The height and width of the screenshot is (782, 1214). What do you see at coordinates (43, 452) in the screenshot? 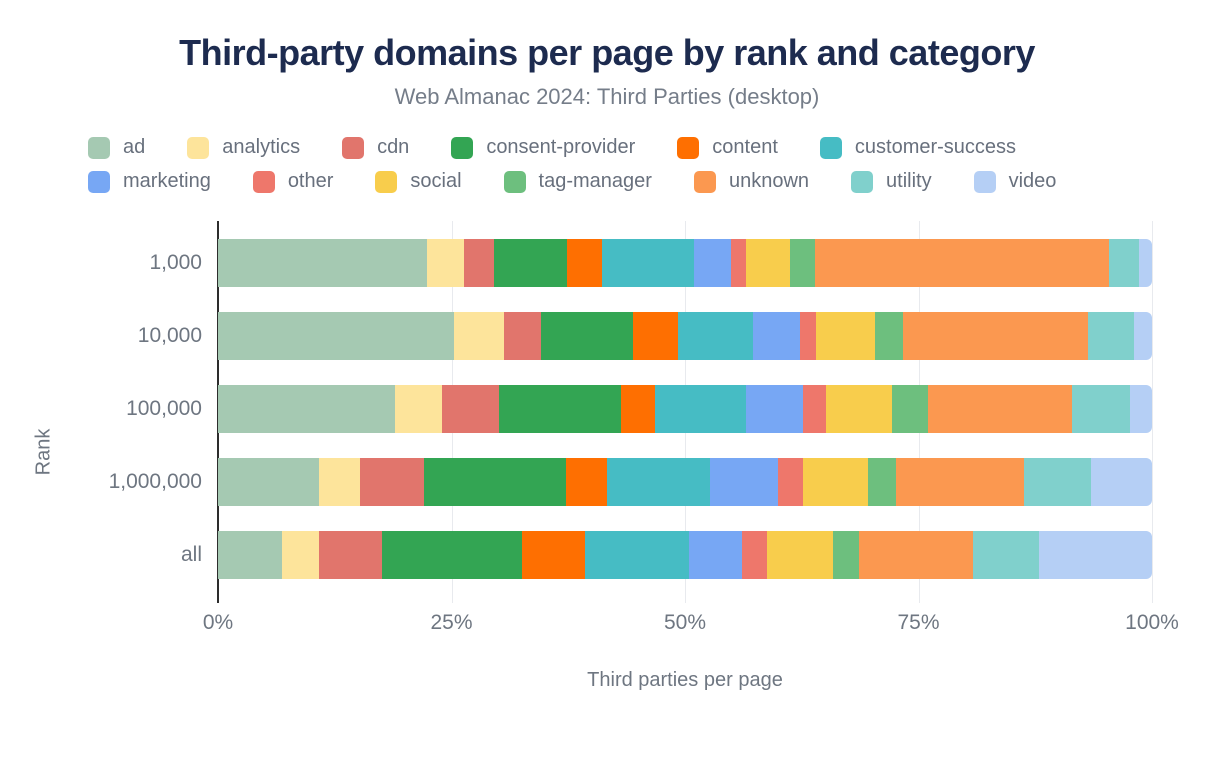
I see `y-axis-title: Rank` at bounding box center [43, 452].